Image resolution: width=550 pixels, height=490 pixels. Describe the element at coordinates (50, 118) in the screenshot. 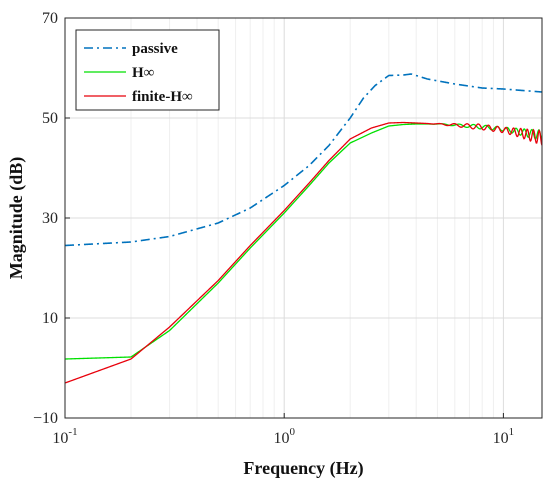

I see `y-tick-label: 50` at that location.